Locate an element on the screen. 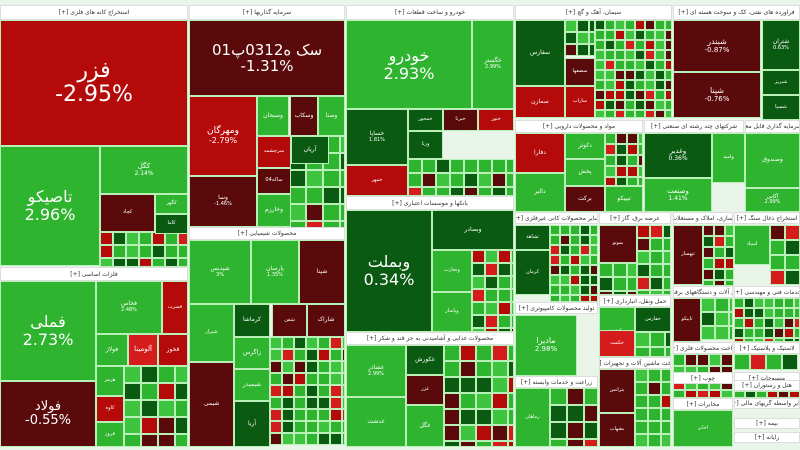  stock-tile: حکمت is located at coordinates (617, 343).